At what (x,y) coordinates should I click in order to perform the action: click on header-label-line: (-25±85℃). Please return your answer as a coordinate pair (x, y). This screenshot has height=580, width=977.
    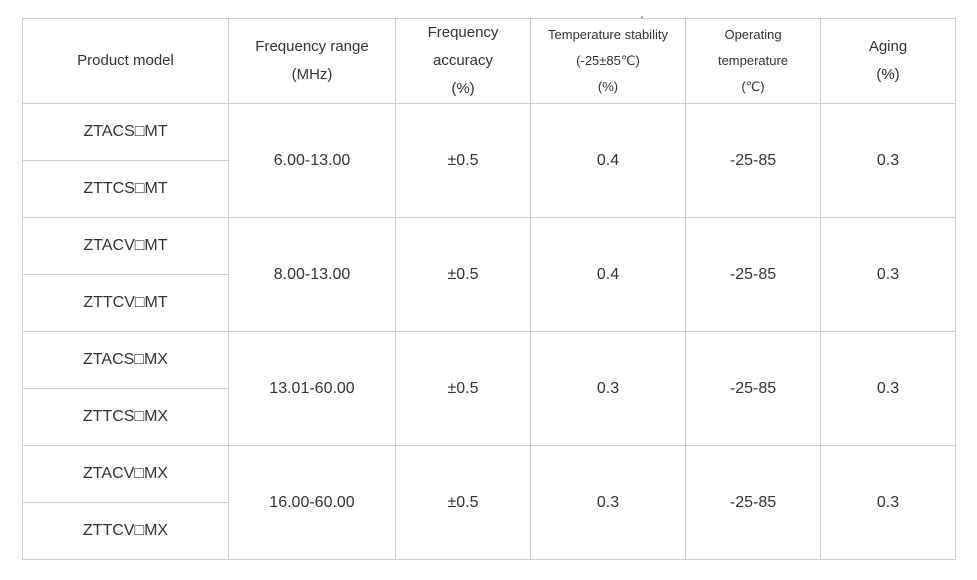
    Looking at the image, I should click on (608, 60).